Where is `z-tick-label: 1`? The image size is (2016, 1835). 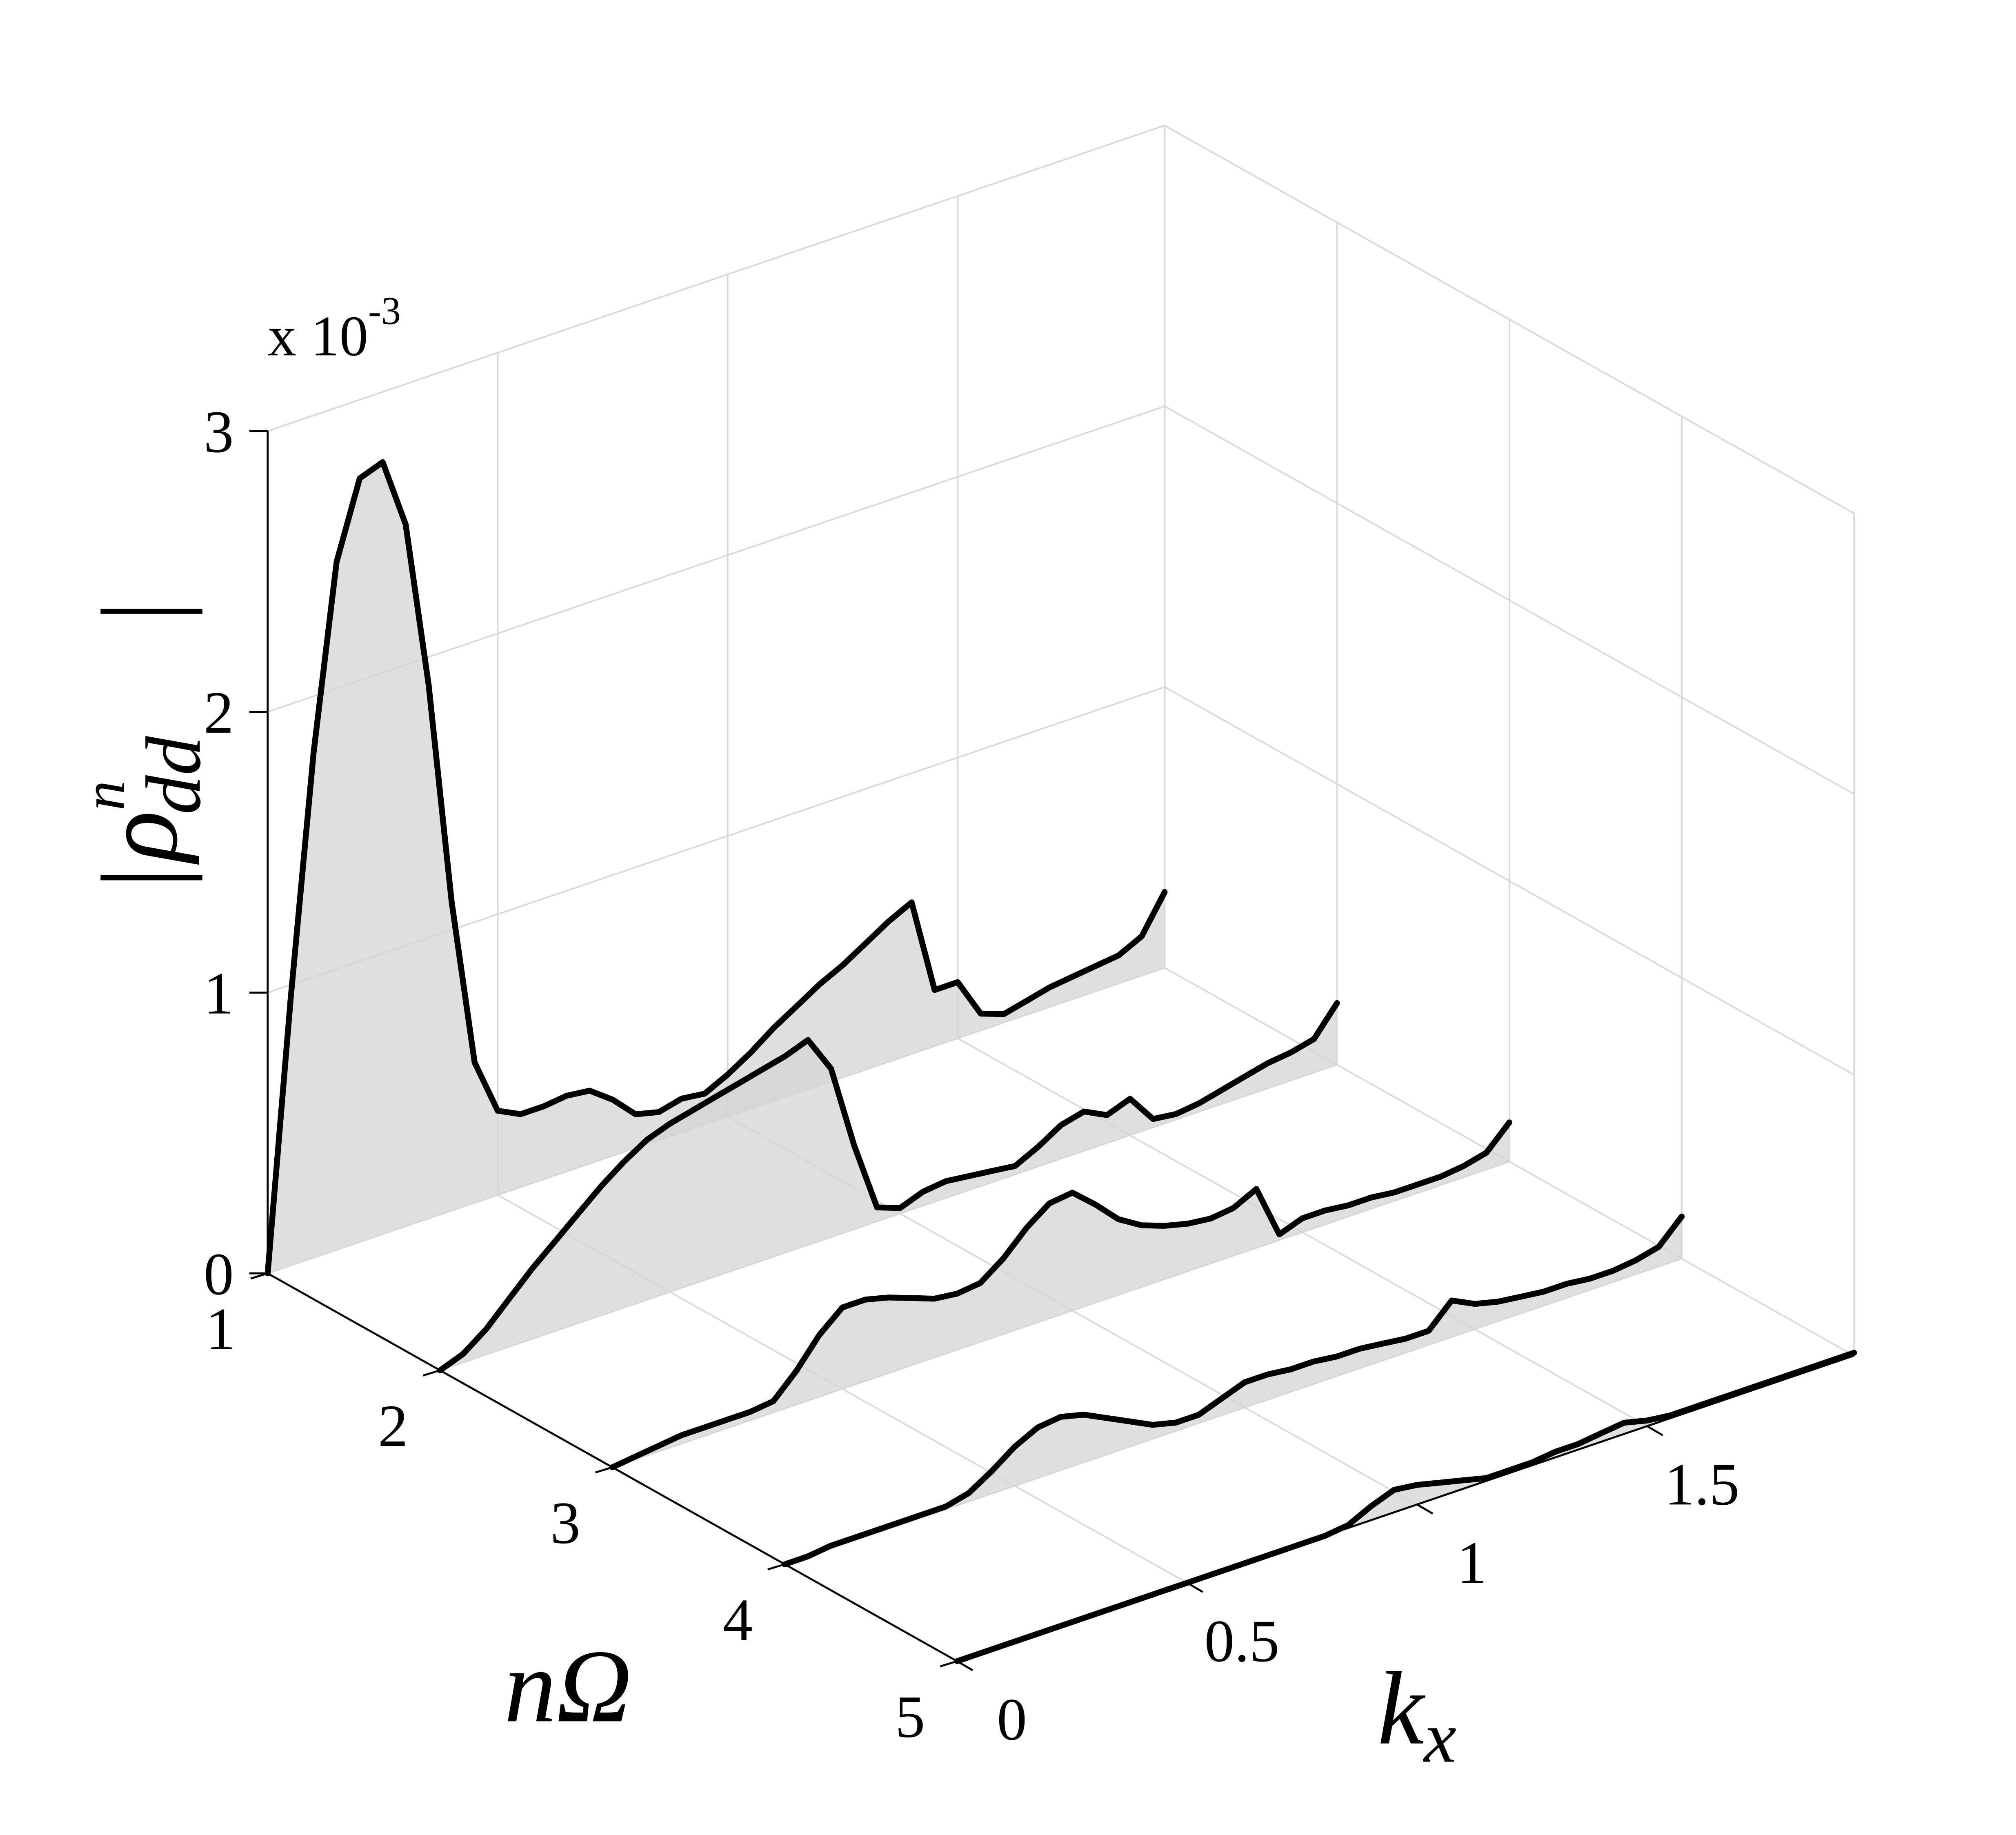
z-tick-label: 1 is located at coordinates (219, 993).